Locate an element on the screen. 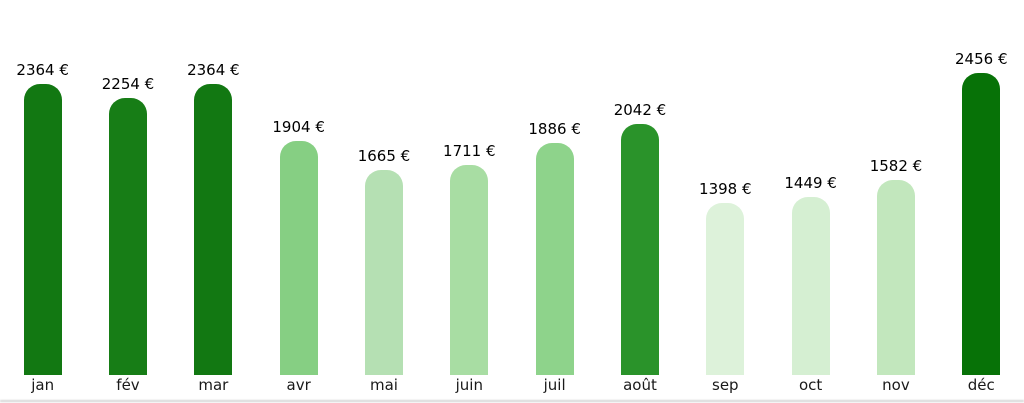  bar-group-sep: 1398 € is located at coordinates (725, 187).